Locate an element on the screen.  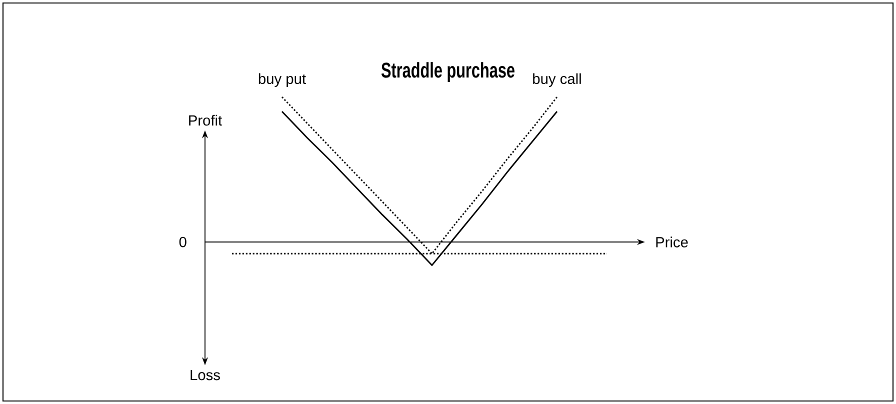
series-label: buy put is located at coordinates (282, 80).